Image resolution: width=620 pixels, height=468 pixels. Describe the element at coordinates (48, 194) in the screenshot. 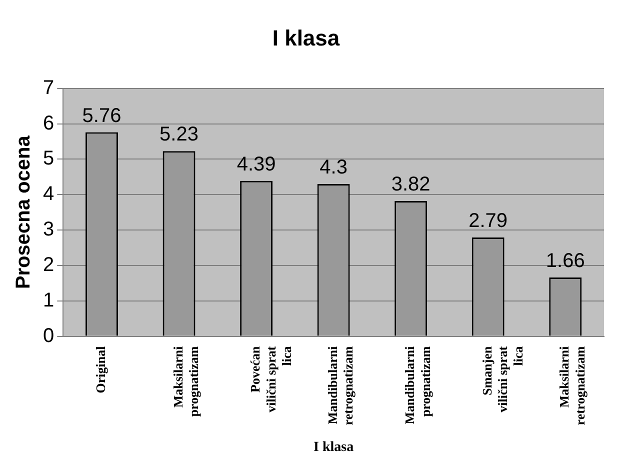

I see `y-tick-label: 4` at that location.